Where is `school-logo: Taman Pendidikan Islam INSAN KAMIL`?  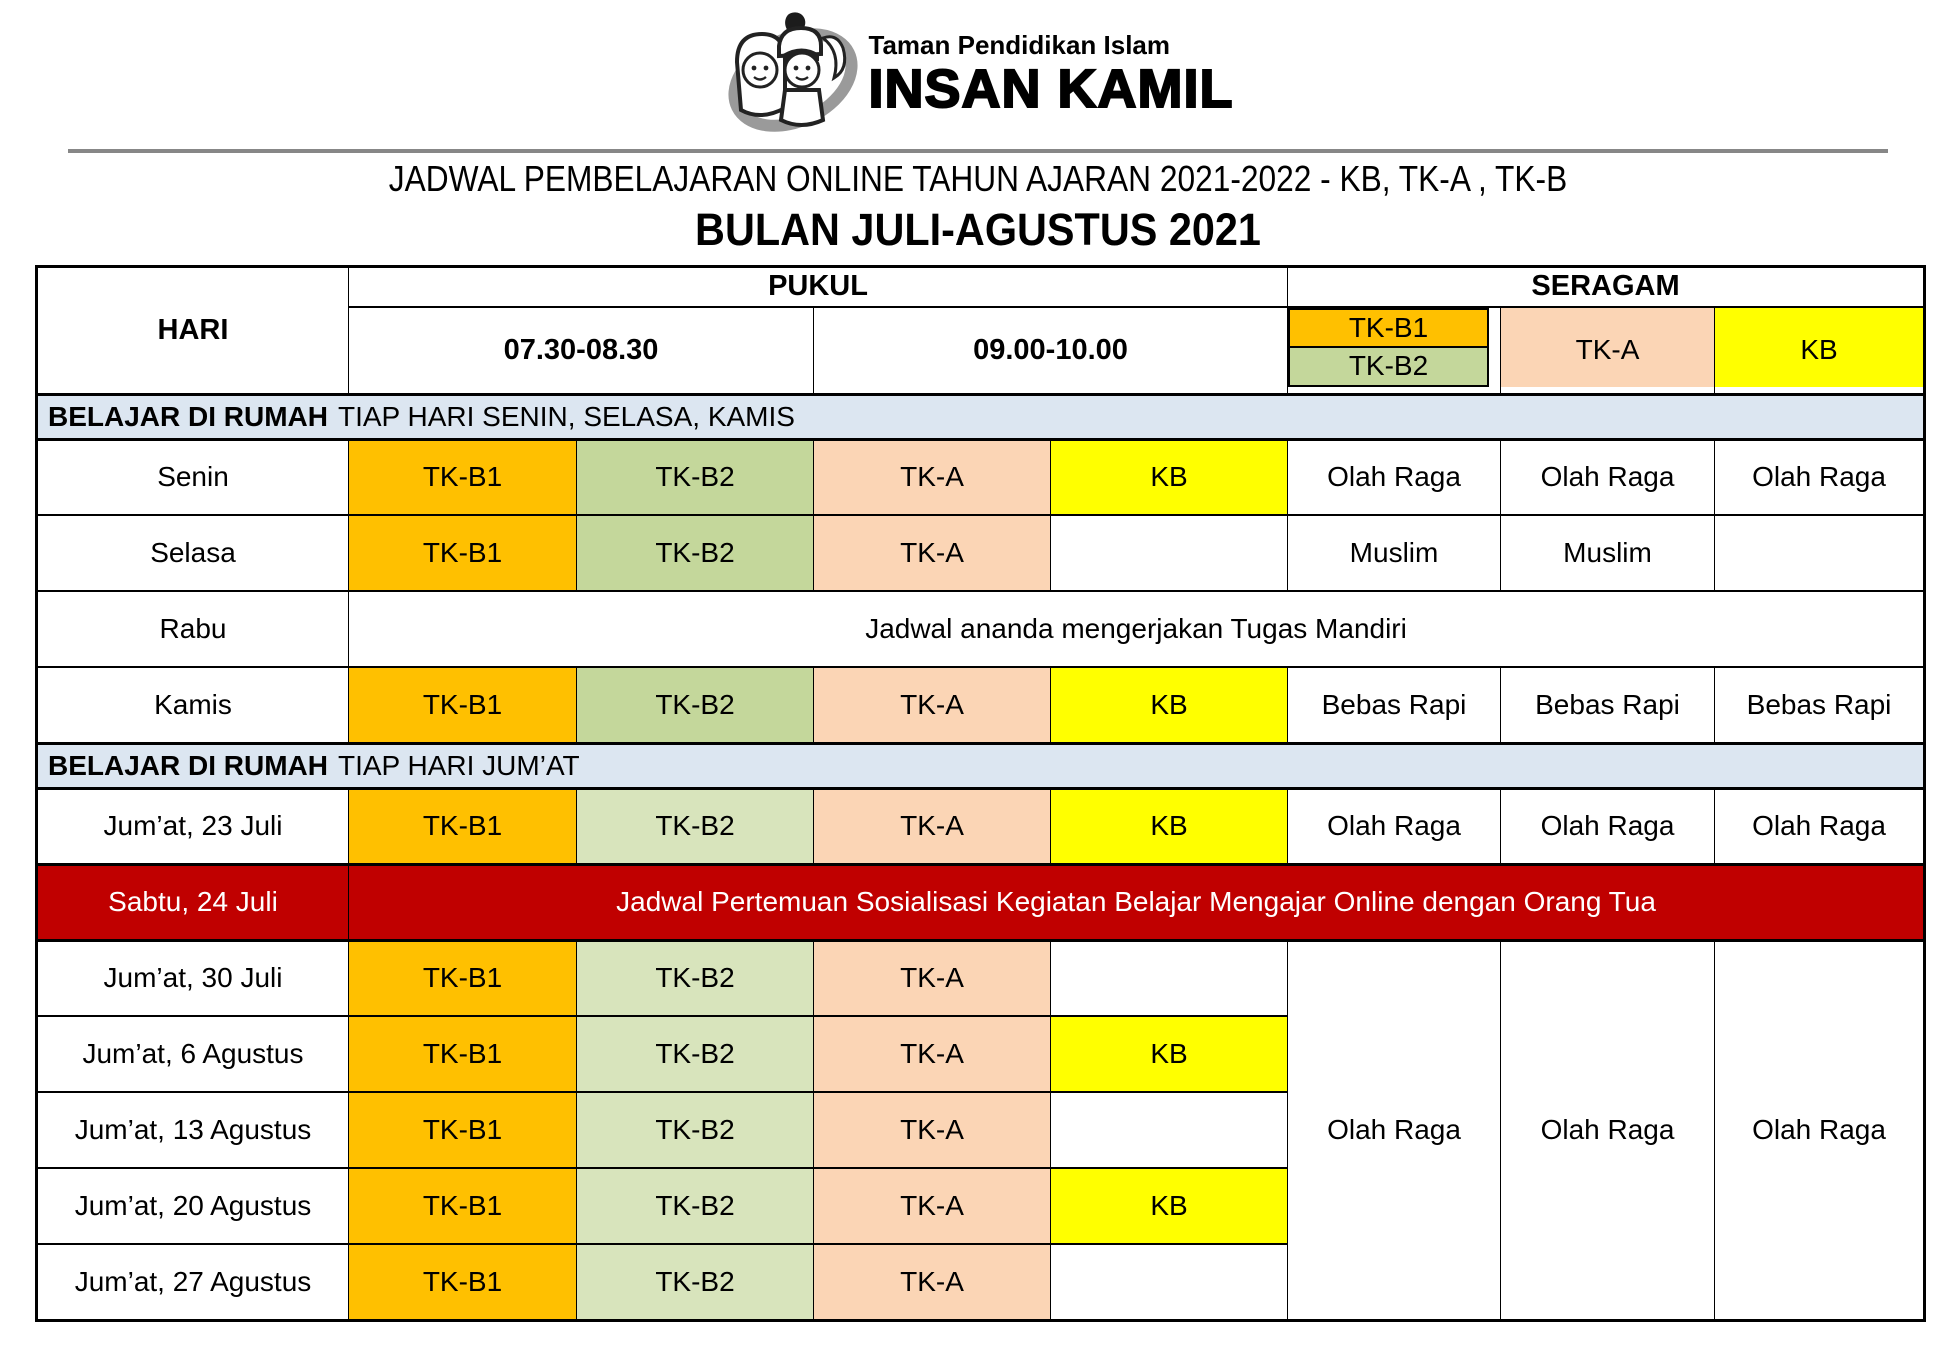 school-logo: Taman Pendidikan Islam INSAN KAMIL is located at coordinates (978, 74).